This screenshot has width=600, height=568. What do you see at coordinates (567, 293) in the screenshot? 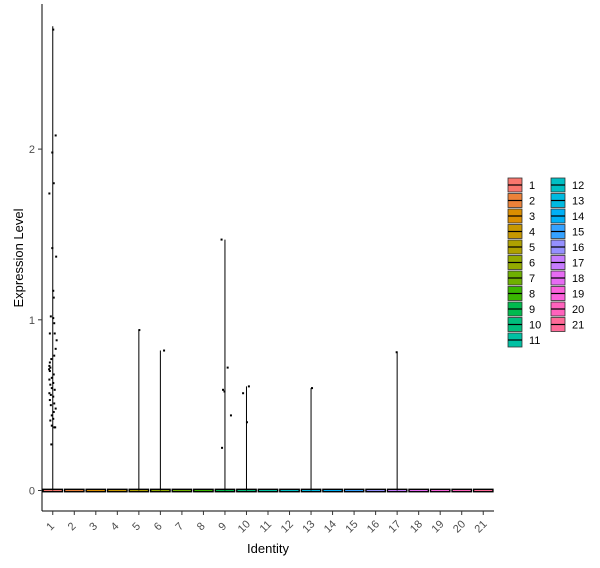
I see `legend-item-19: 19` at bounding box center [567, 293].